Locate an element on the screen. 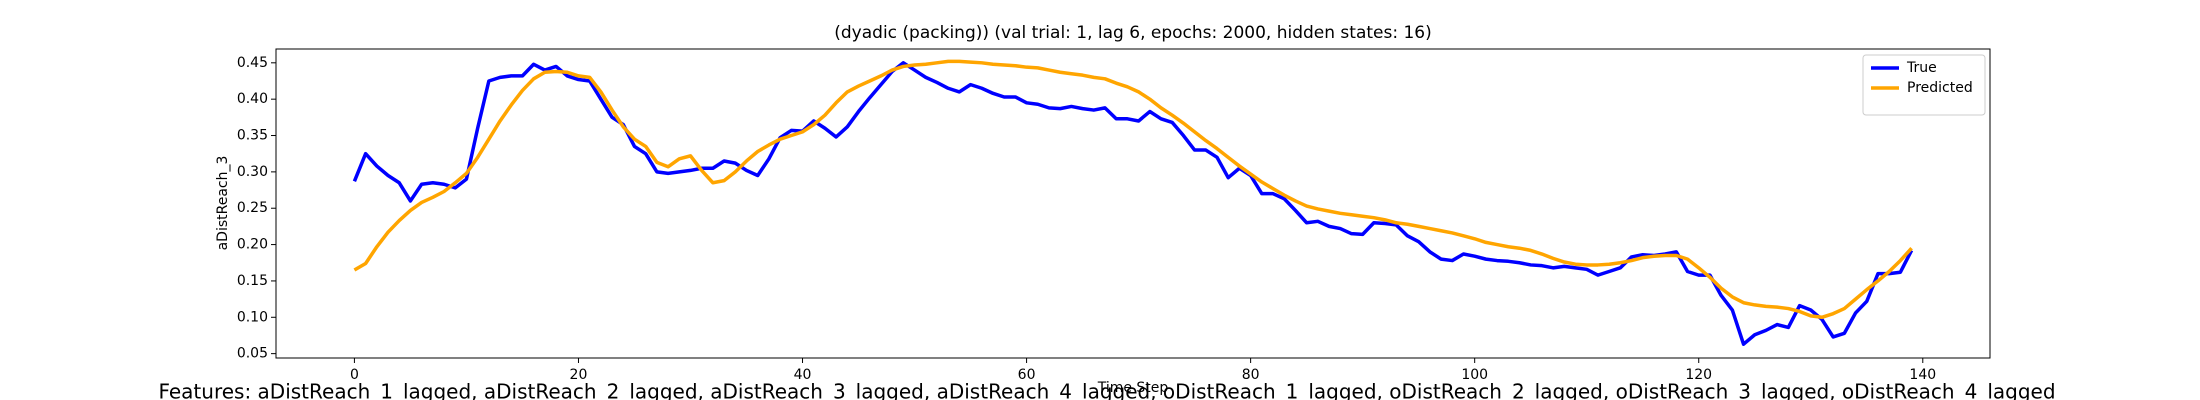  x-tick-label: 100 is located at coordinates (1474, 375).